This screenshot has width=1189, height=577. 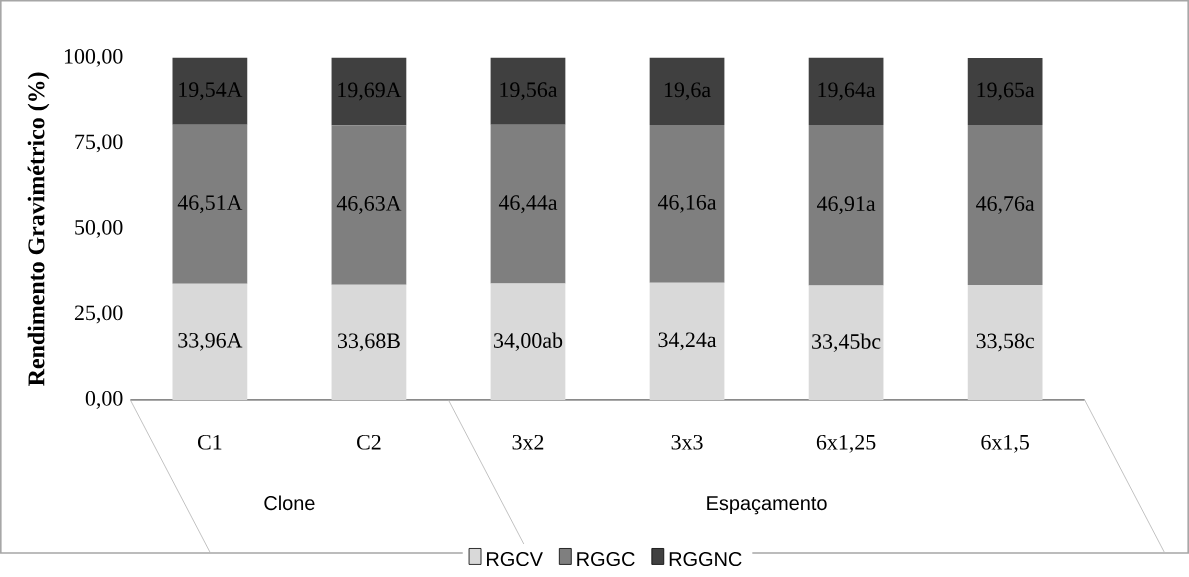 What do you see at coordinates (846, 205) in the screenshot?
I see `data-label: 46,91a` at bounding box center [846, 205].